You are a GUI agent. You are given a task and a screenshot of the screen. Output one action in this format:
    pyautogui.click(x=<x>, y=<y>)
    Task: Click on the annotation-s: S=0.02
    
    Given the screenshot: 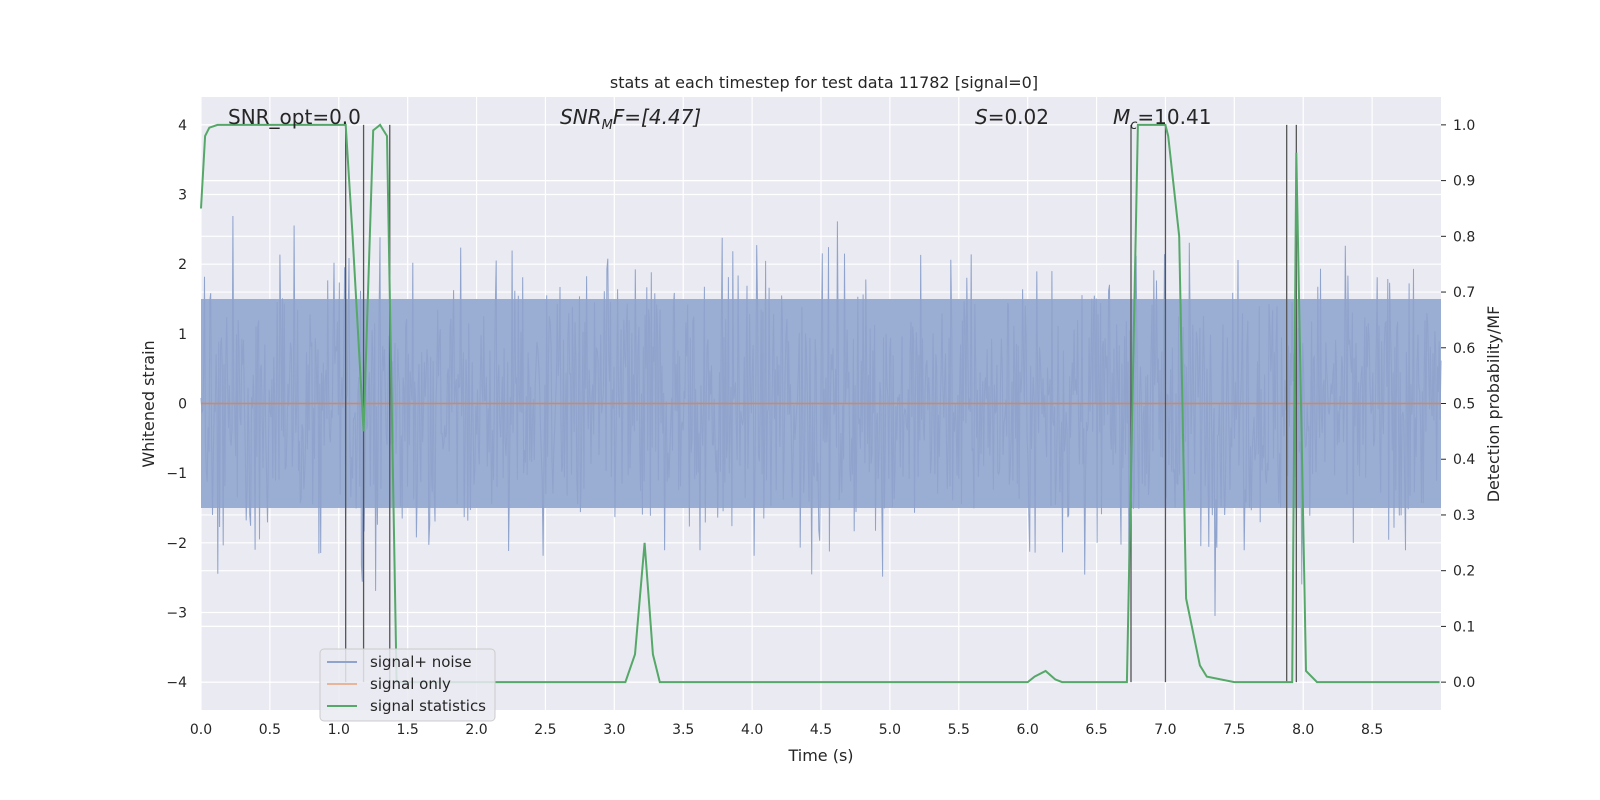 What is the action you would take?
    pyautogui.click(x=1012, y=117)
    